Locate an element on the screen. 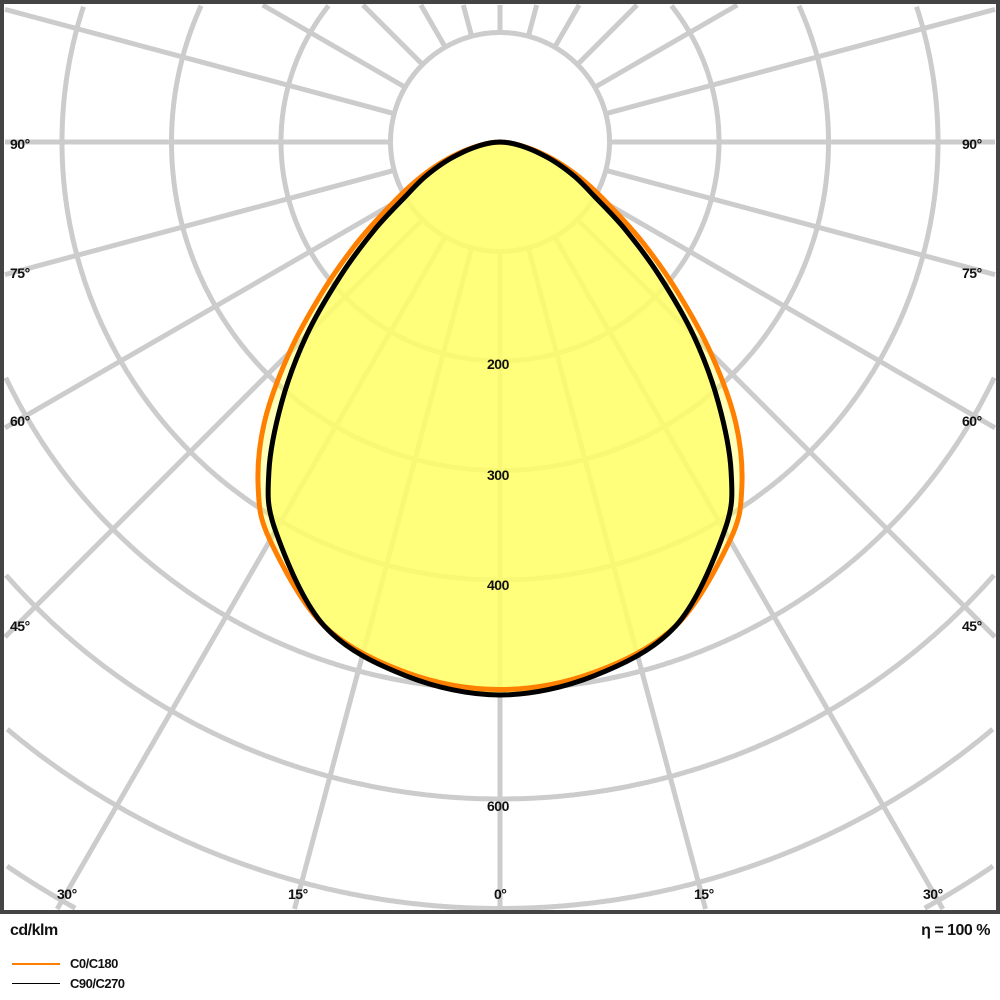  legend-label-c0: C0/C180 is located at coordinates (94, 963).